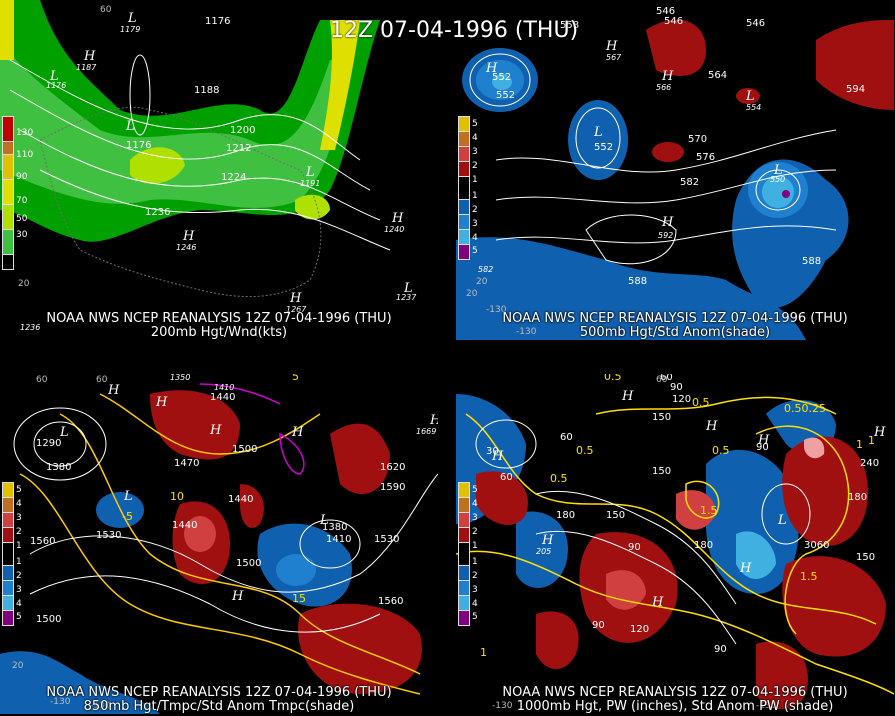  I want to click on contour-label: 570, so click(697, 139).